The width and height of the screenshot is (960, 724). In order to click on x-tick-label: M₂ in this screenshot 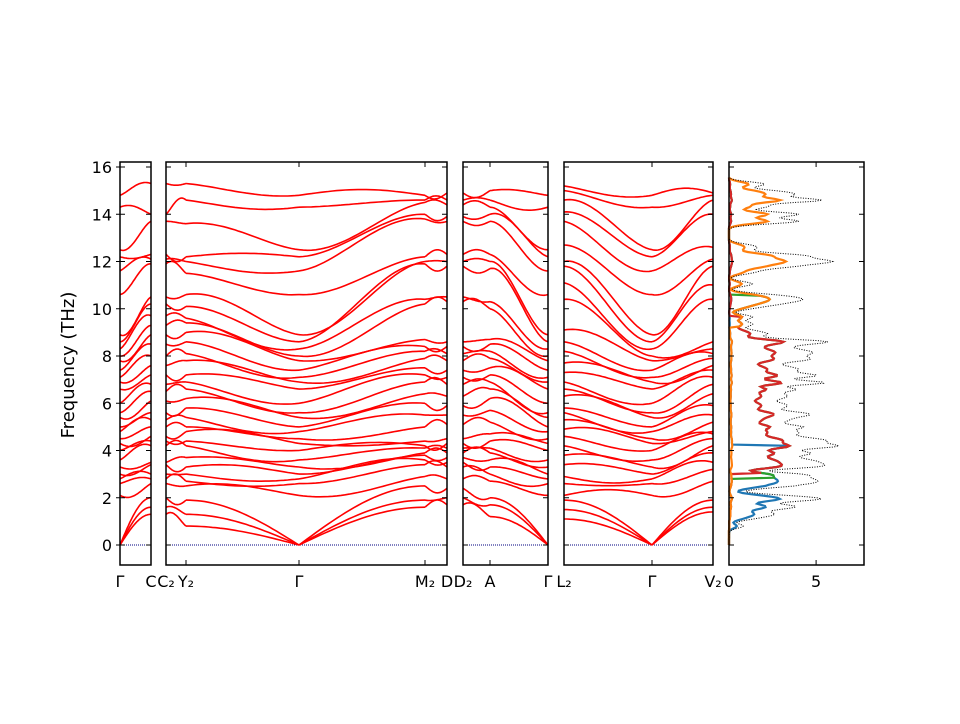, I will do `click(425, 581)`.